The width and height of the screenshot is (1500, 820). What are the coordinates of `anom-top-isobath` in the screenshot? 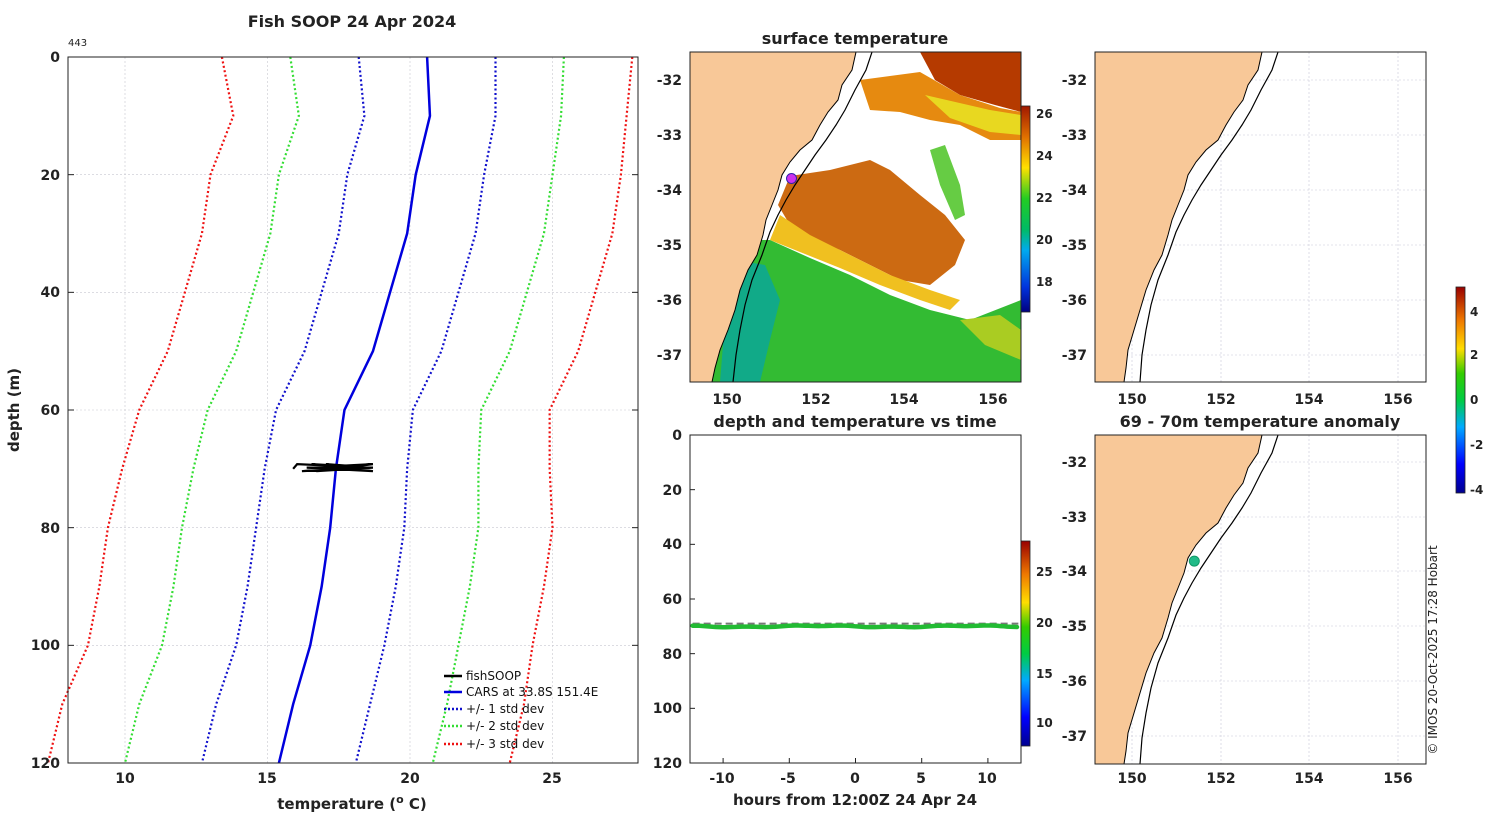 It's located at (1209, 217).